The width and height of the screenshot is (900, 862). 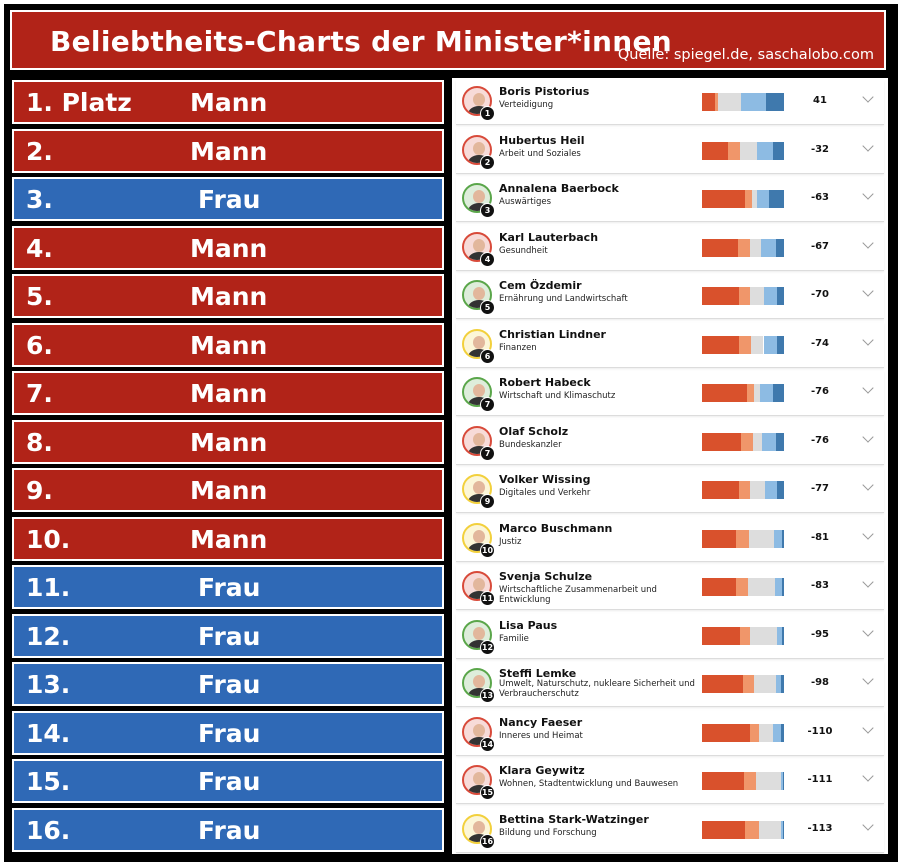 I want to click on minister-row: 9 Volker Wissing Digitales und Verkehr -77, so click(x=670, y=490).